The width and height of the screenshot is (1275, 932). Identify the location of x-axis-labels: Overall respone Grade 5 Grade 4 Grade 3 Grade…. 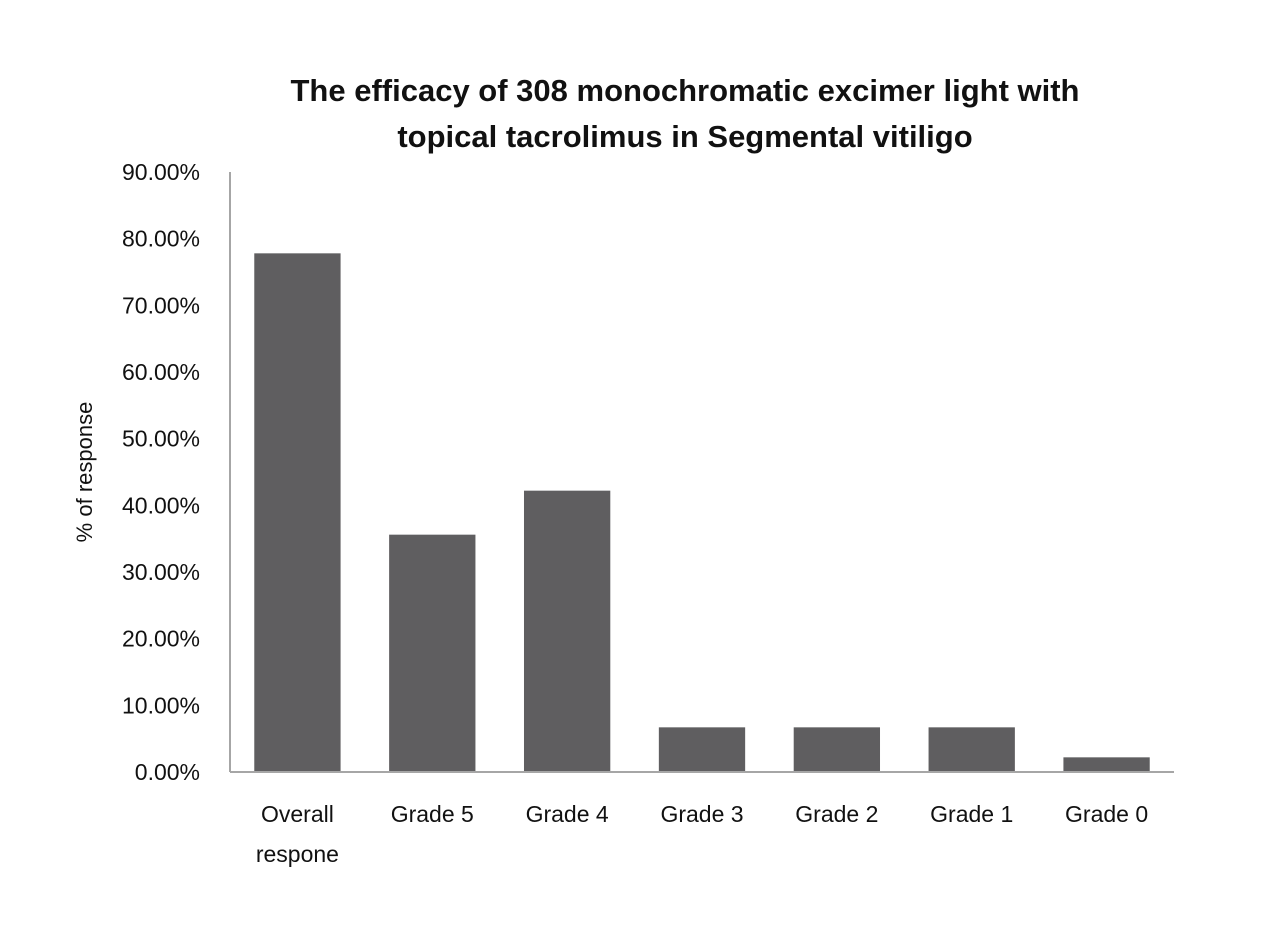
(702, 834).